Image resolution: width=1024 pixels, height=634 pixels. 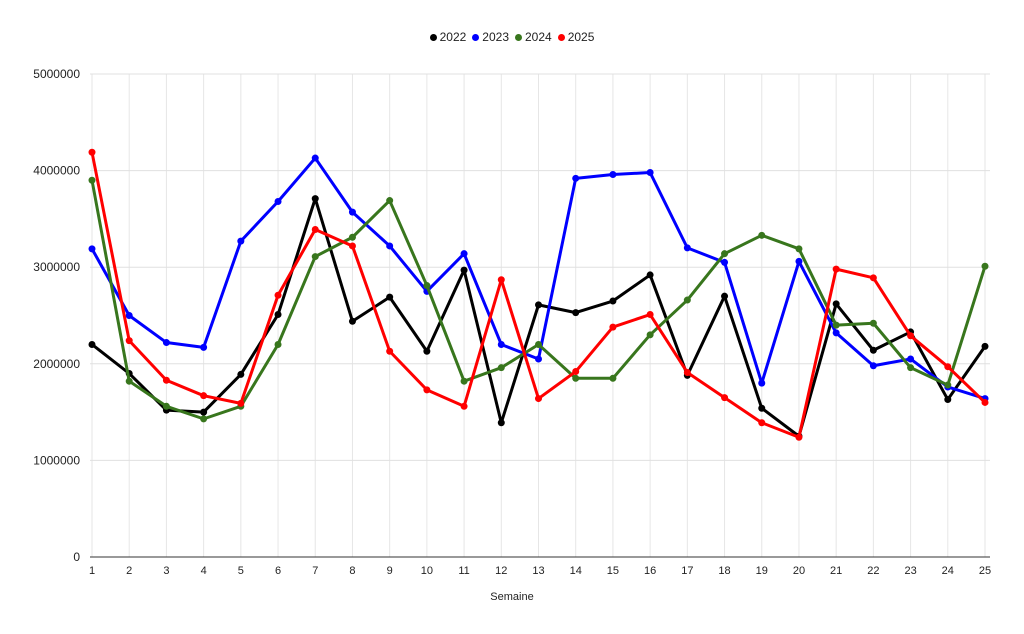 I want to click on x-tick-label: 25, so click(x=985, y=571).